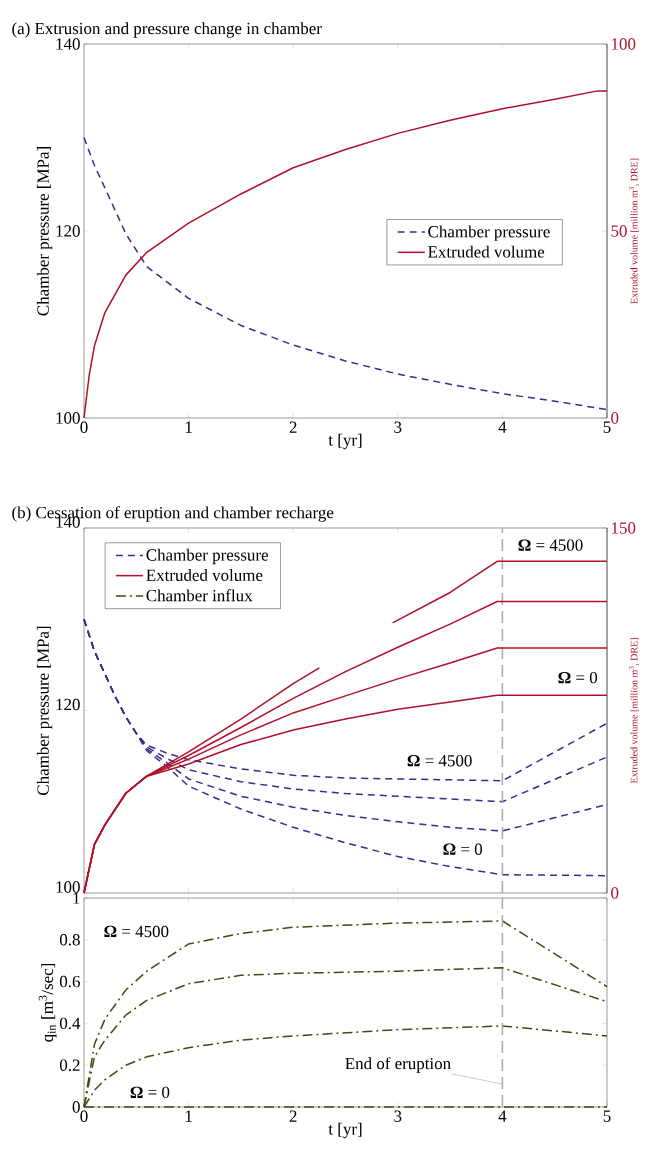 The height and width of the screenshot is (1155, 647). What do you see at coordinates (624, 44) in the screenshot?
I see `y2-tick-label: 100` at bounding box center [624, 44].